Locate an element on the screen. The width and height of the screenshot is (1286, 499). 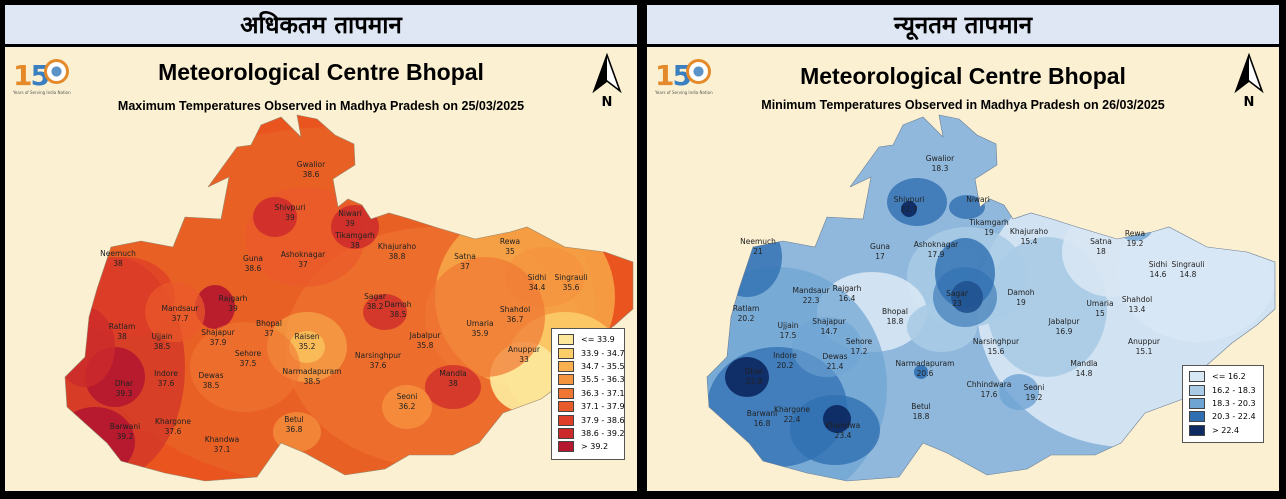
station-value: 22.4 is located at coordinates (792, 419).